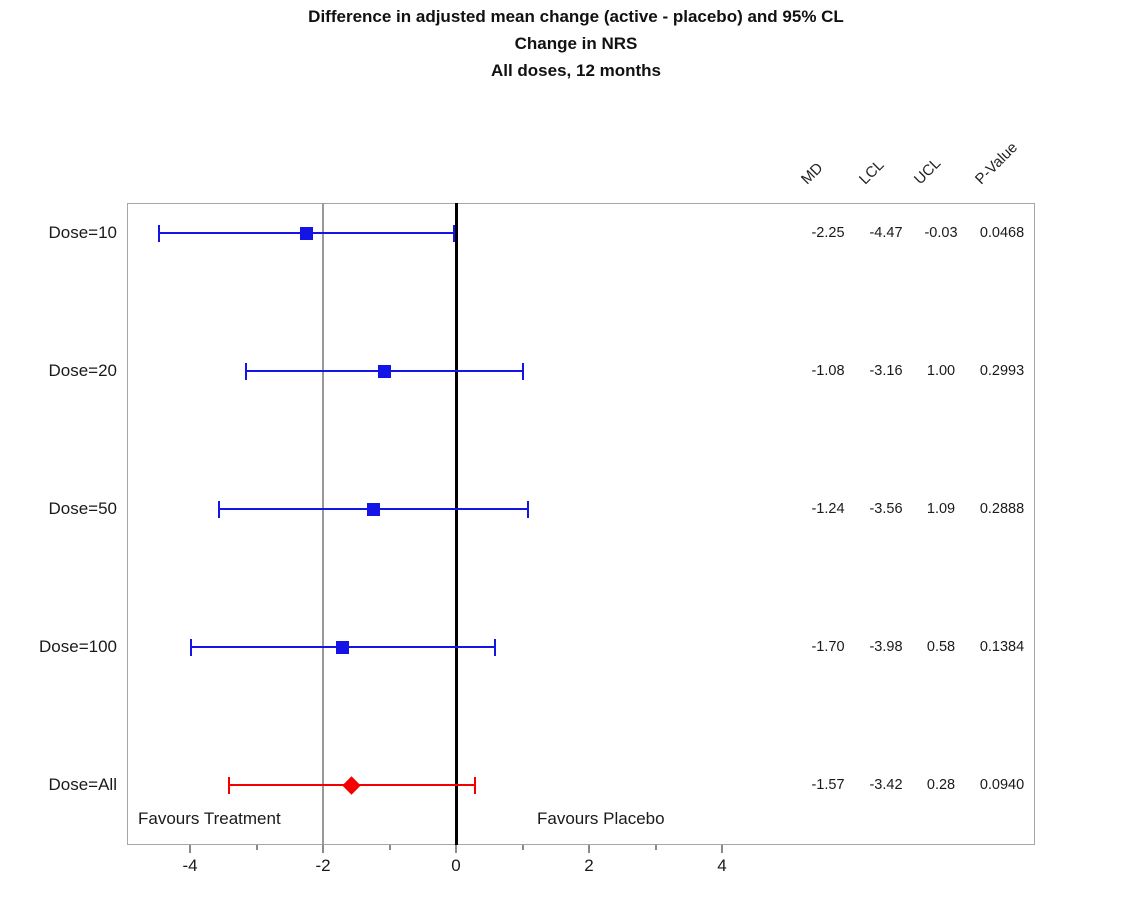 Image resolution: width=1143 pixels, height=897 pixels. Describe the element at coordinates (82, 784) in the screenshot. I see `category-label: Dose=All` at that location.